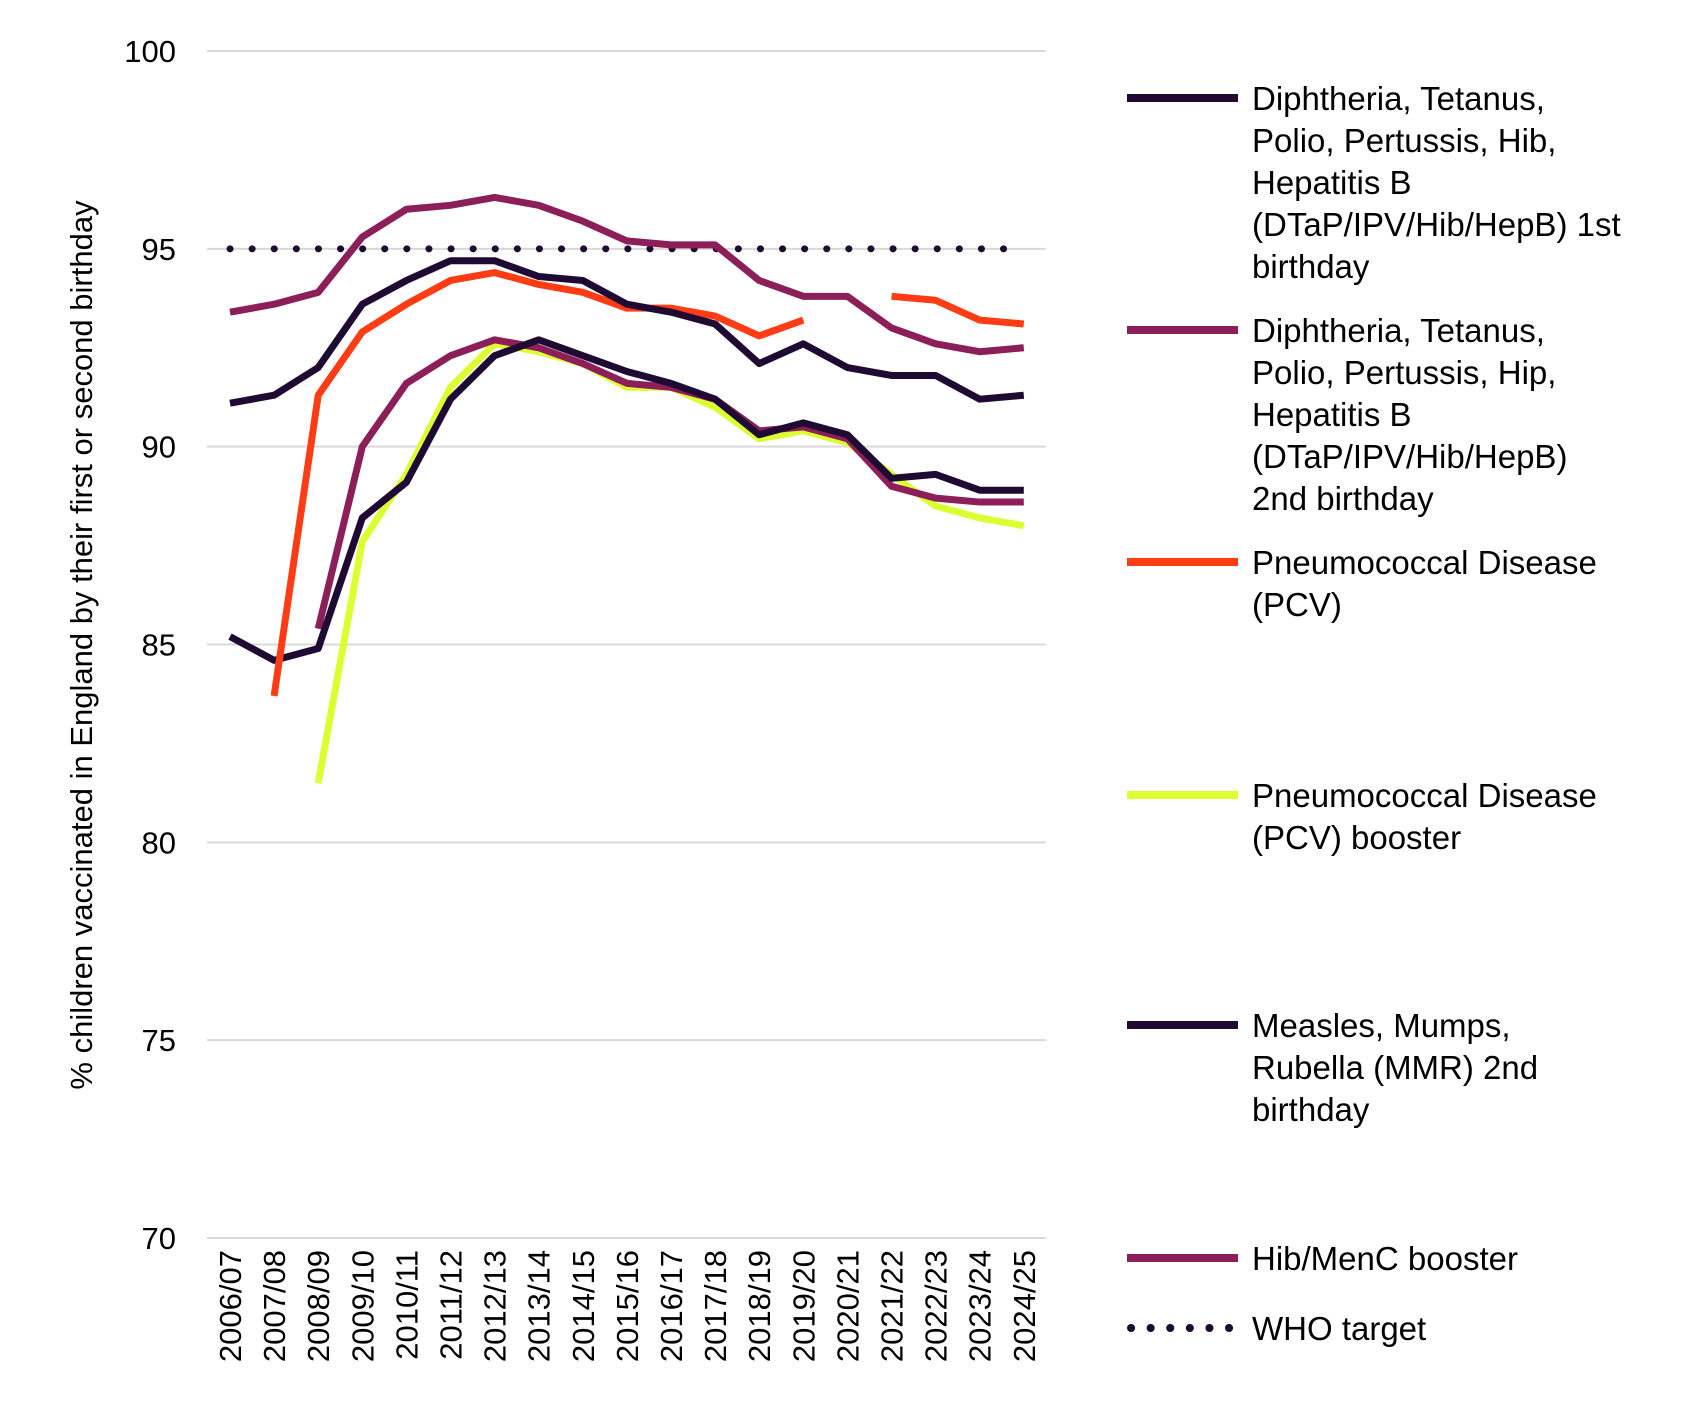 This screenshot has width=1697, height=1416. Describe the element at coordinates (230, 1306) in the screenshot. I see `x-tick-label: 2006/07` at that location.